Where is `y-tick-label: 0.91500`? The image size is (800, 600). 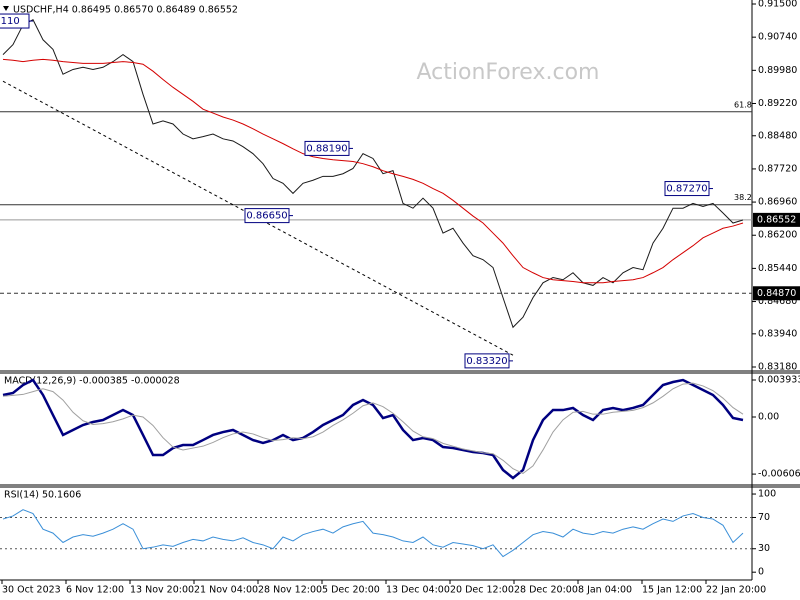
y-tick-label: 0.91500 is located at coordinates (777, 5).